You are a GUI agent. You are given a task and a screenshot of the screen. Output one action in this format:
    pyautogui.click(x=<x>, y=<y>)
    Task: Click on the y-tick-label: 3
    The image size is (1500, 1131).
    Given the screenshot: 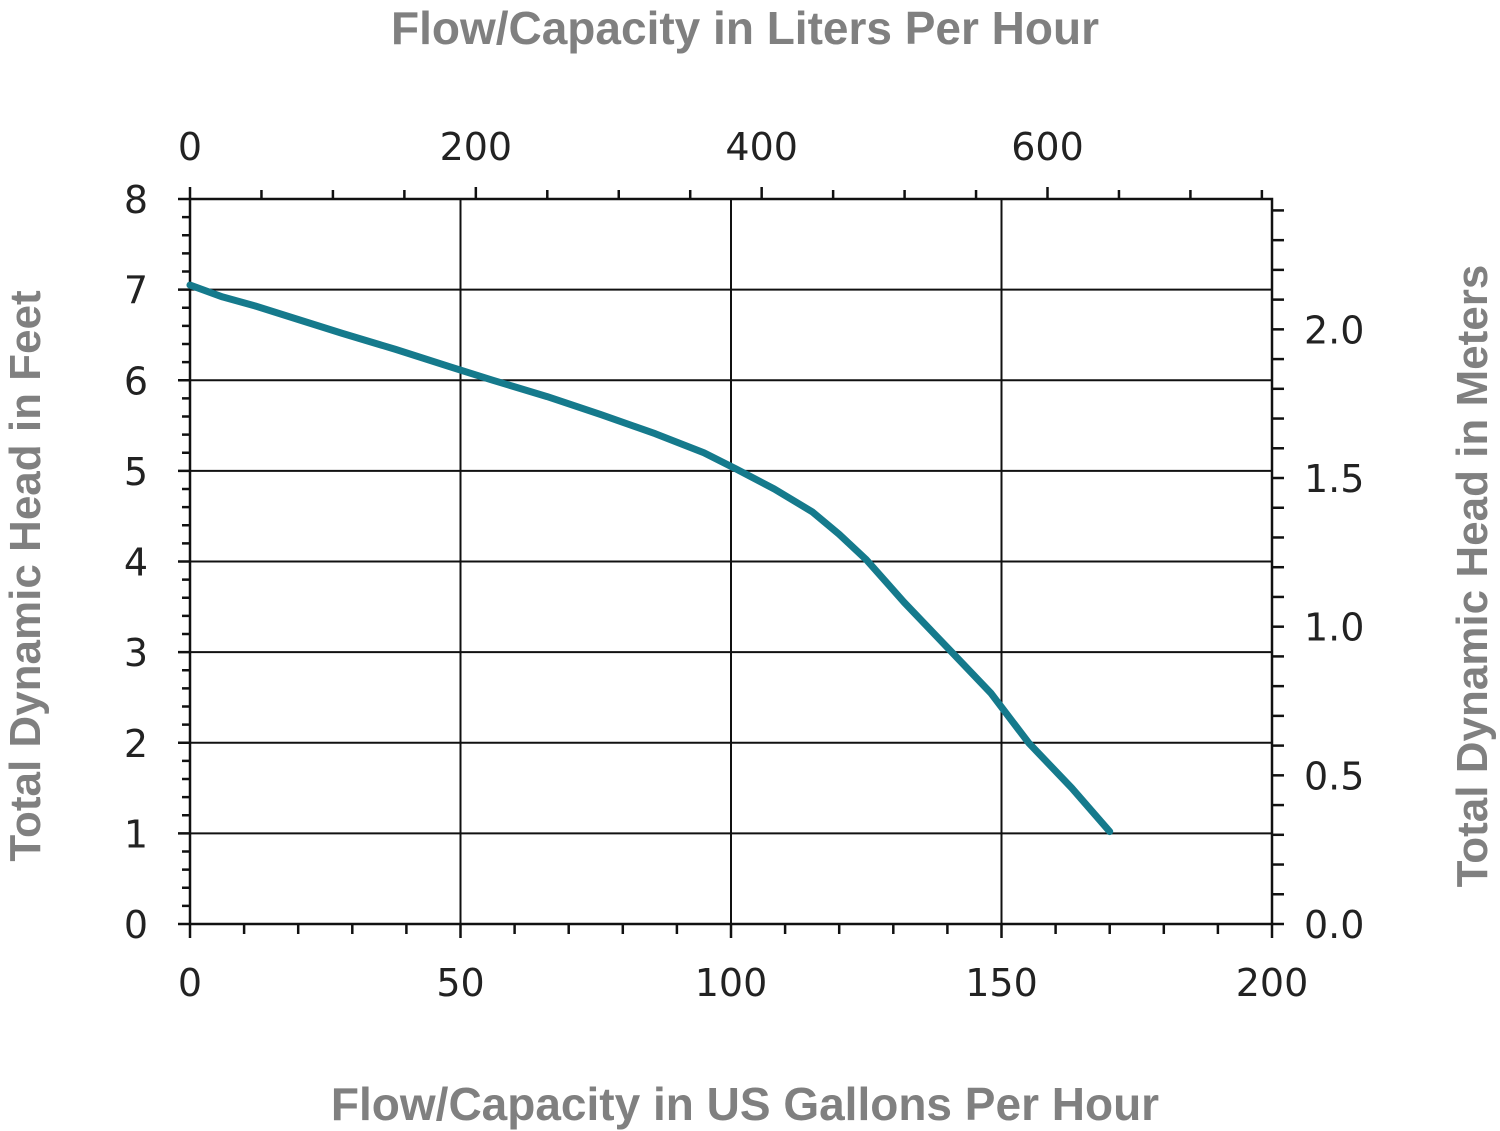 What is the action you would take?
    pyautogui.click(x=136, y=653)
    